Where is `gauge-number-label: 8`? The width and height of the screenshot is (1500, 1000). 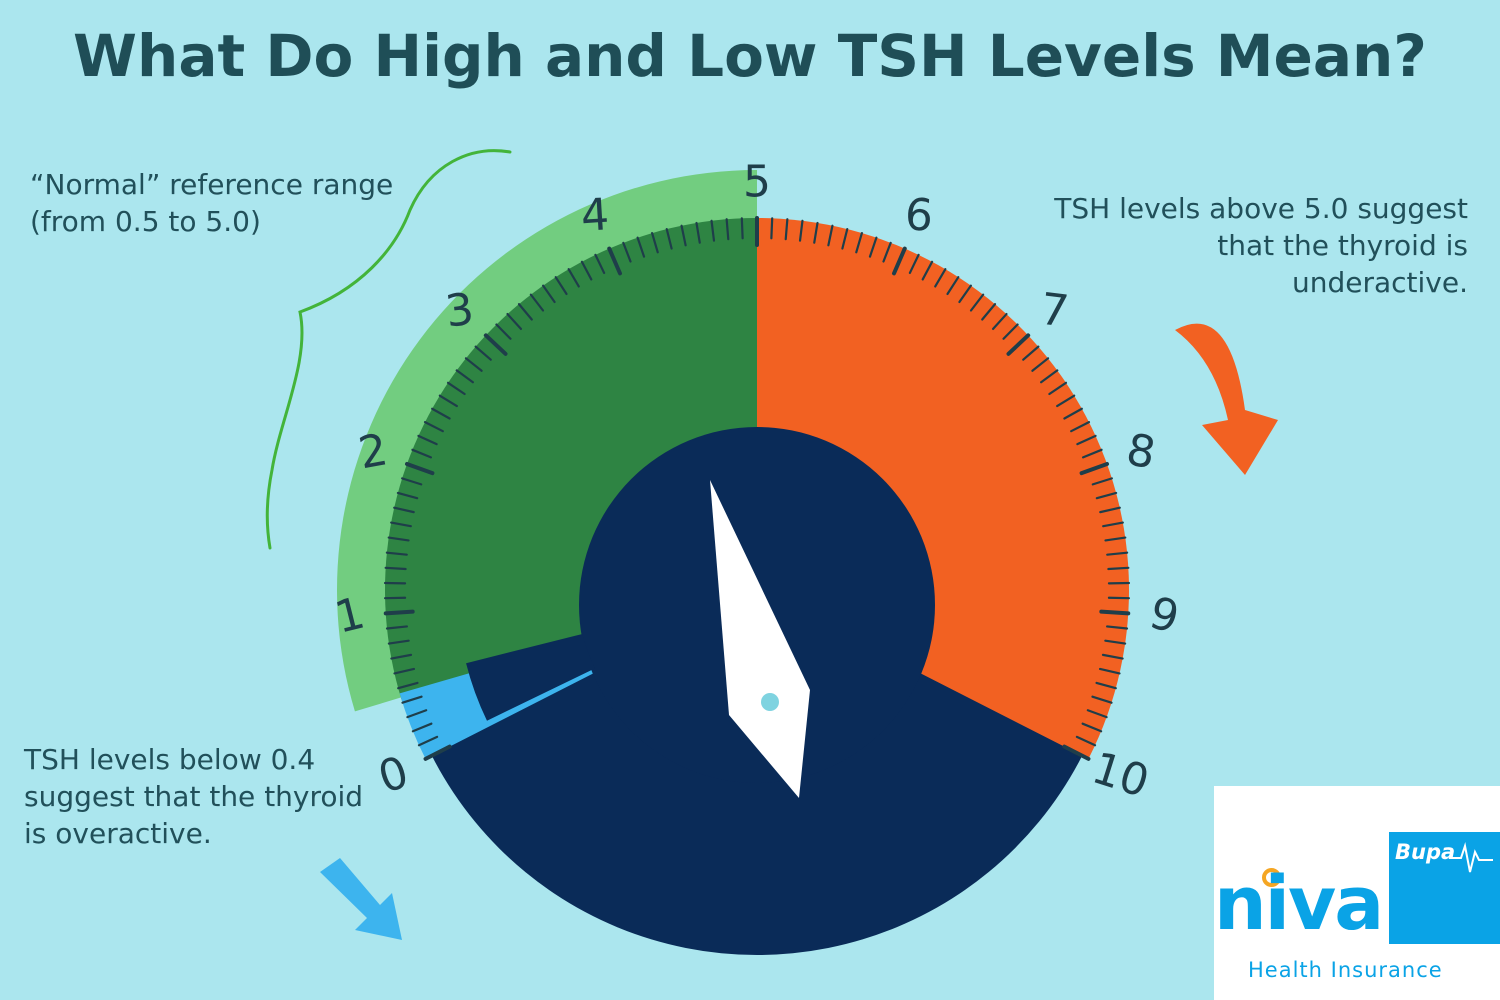
gauge-number-label: 8 is located at coordinates (1140, 451).